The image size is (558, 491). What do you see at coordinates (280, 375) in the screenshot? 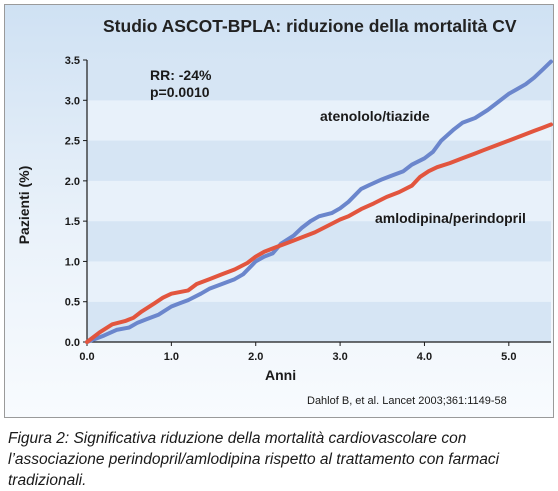
I see `x-axis-label: Anni` at bounding box center [280, 375].